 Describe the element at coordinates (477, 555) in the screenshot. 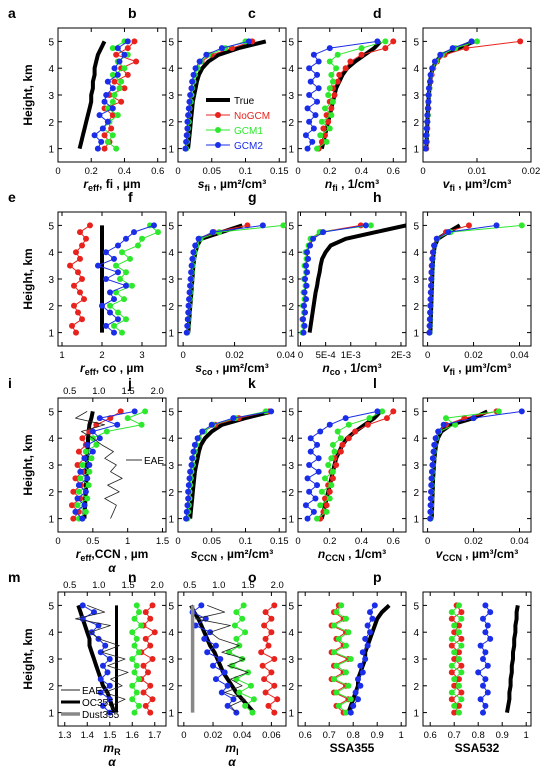

I see `x-axis-label: vCCN , µm³/cm³` at that location.